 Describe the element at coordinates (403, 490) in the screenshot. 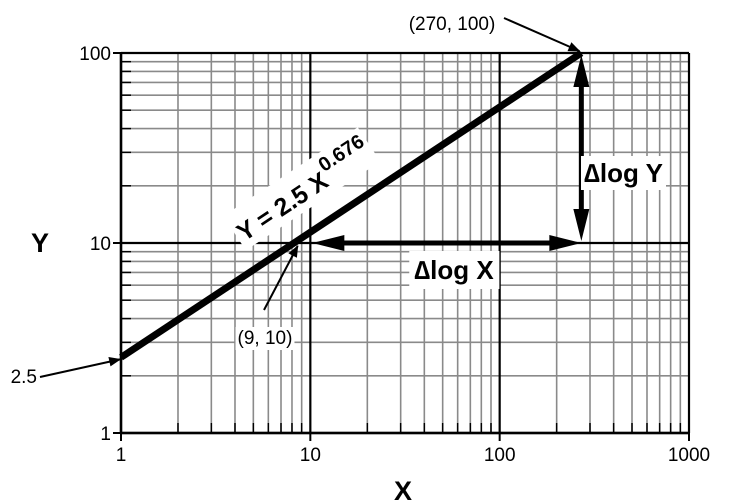

I see `x-axis-label: X` at that location.